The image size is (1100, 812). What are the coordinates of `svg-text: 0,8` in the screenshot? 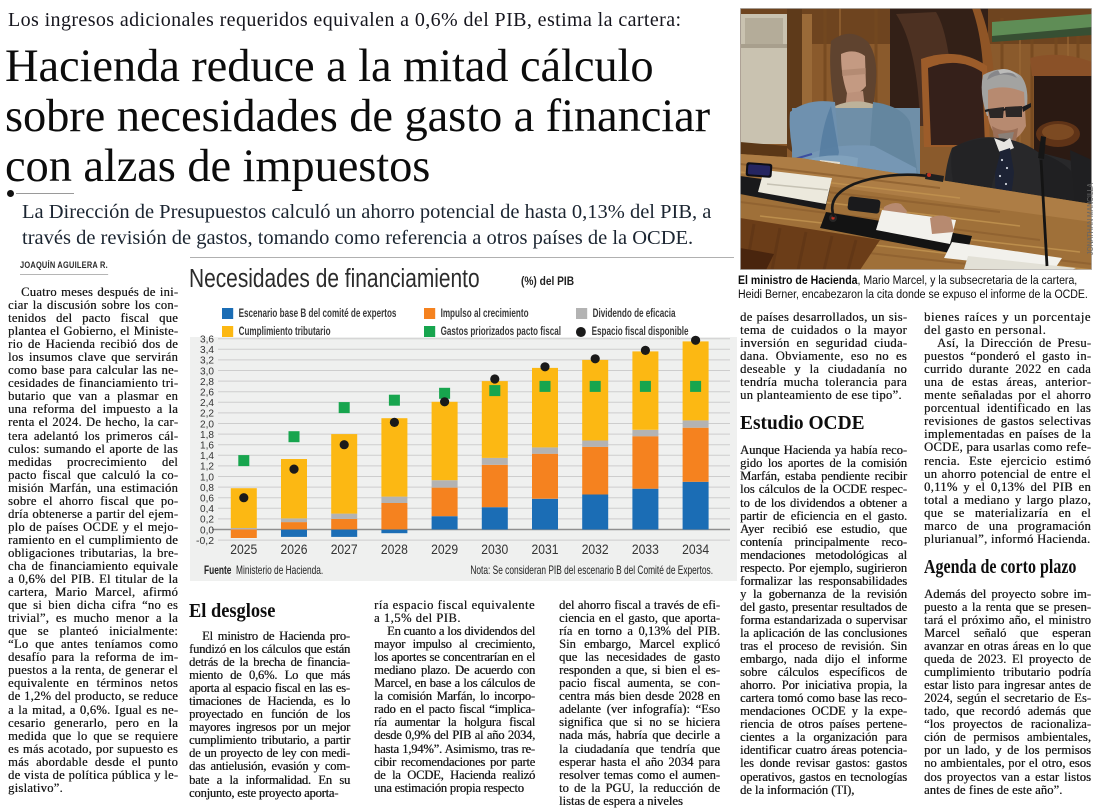 It's located at (207, 488).